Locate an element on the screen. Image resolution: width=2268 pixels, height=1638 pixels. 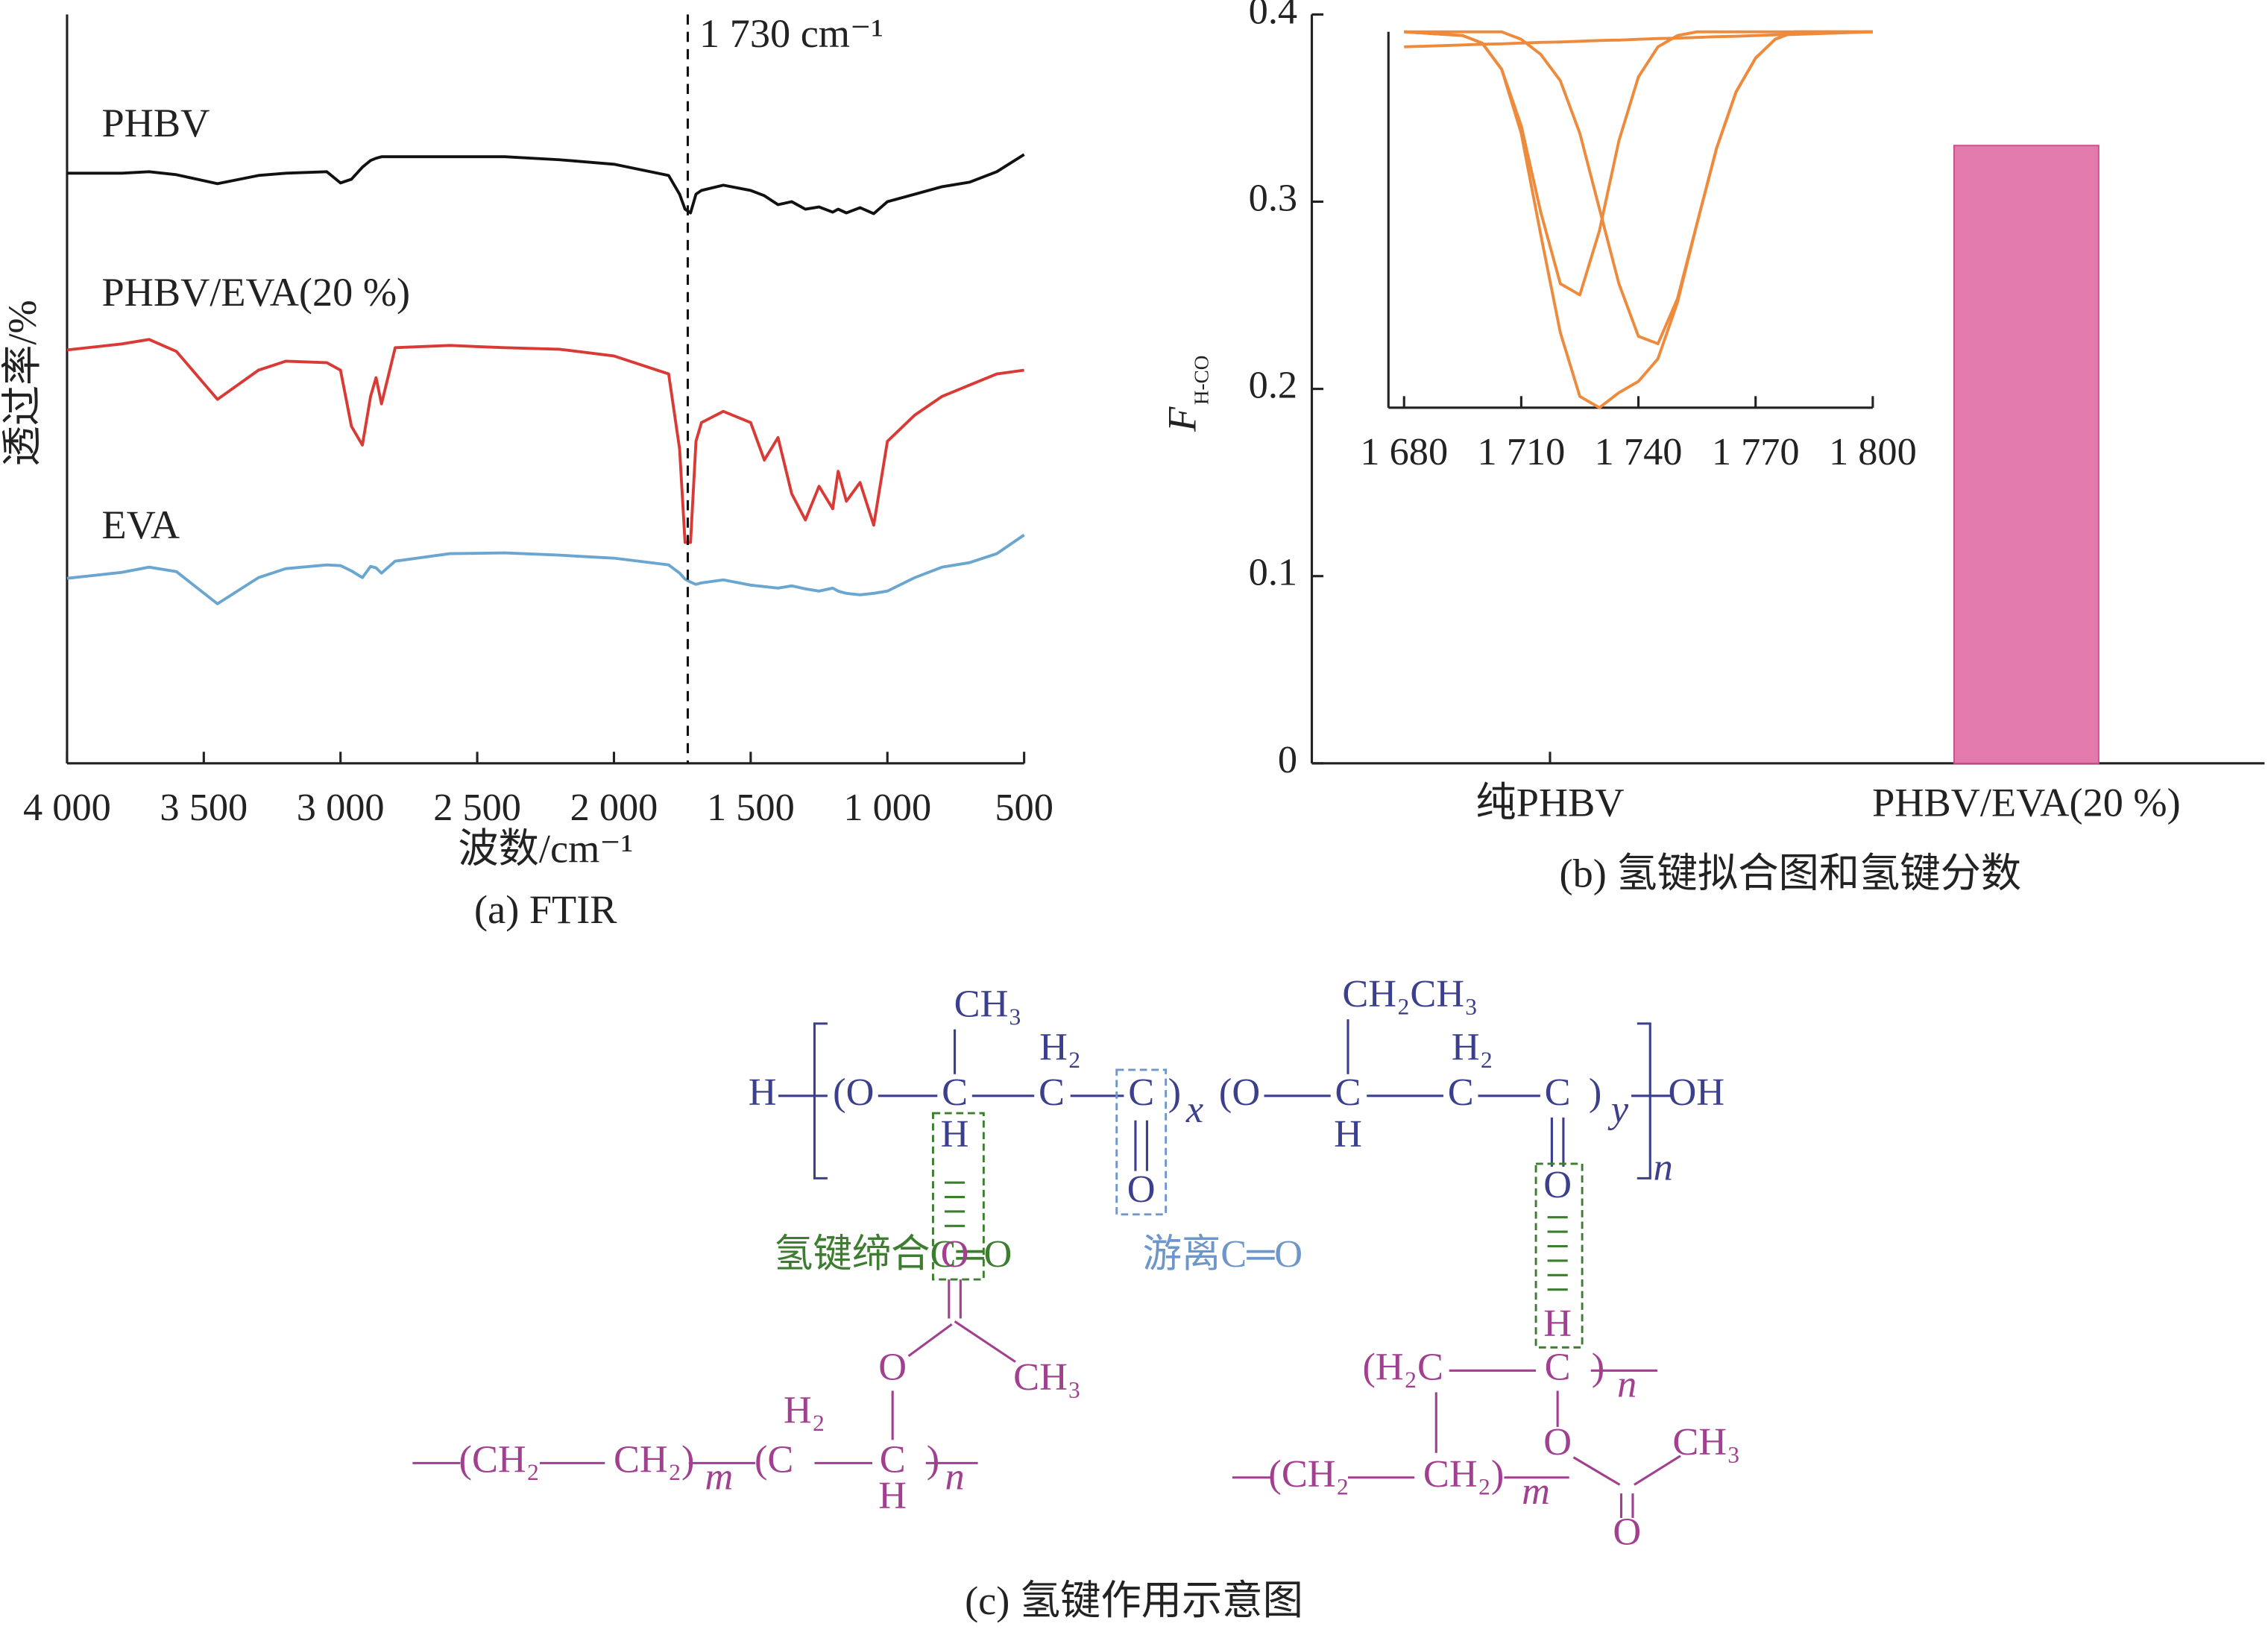
annotation: 1 730 cm⁻¹ is located at coordinates (791, 33).